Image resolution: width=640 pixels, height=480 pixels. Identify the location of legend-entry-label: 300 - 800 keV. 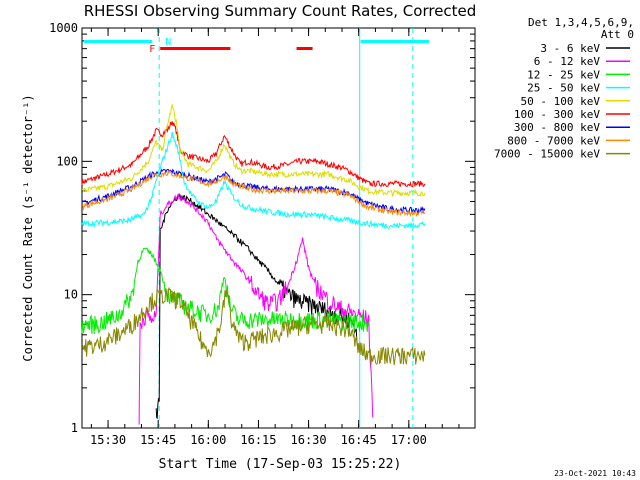
(557, 127).